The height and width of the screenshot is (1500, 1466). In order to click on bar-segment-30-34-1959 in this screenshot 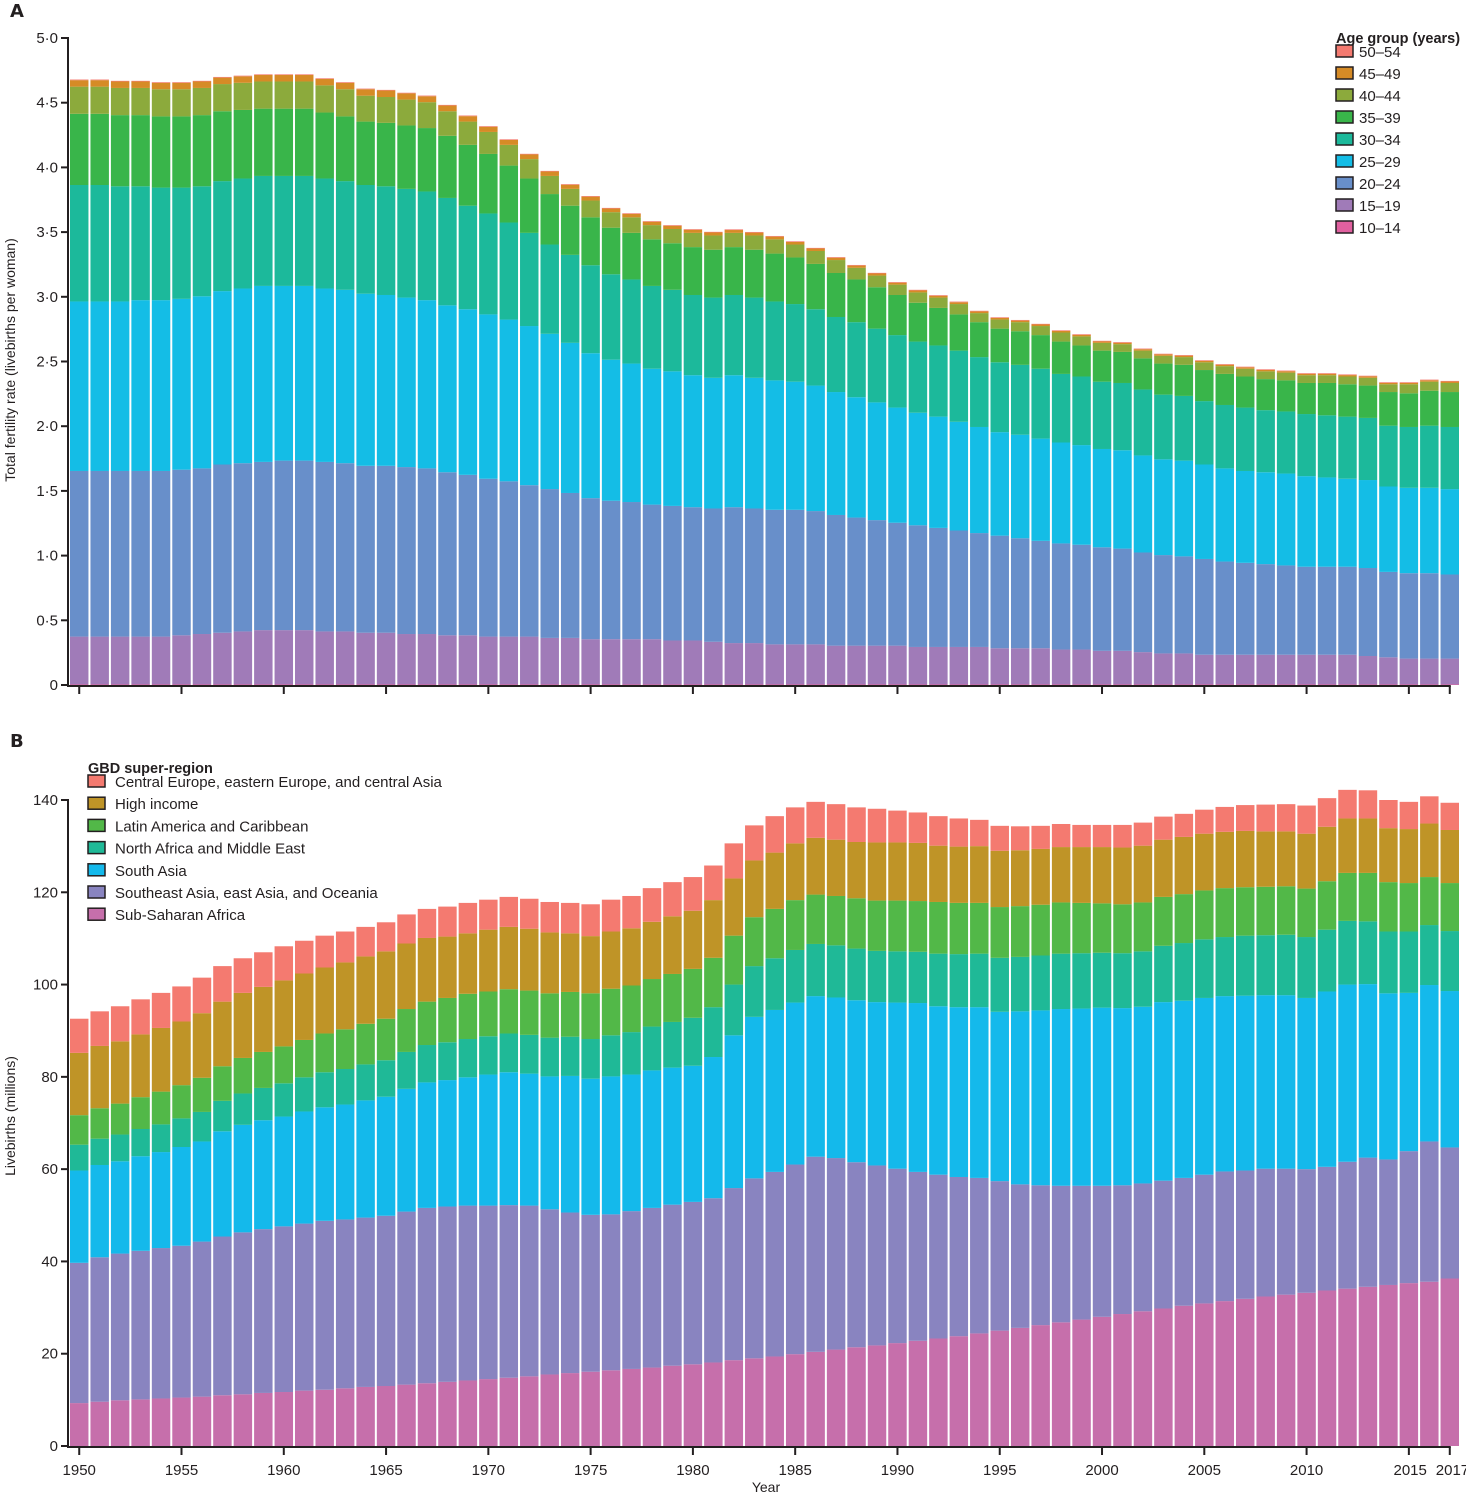, I will do `click(263, 230)`.